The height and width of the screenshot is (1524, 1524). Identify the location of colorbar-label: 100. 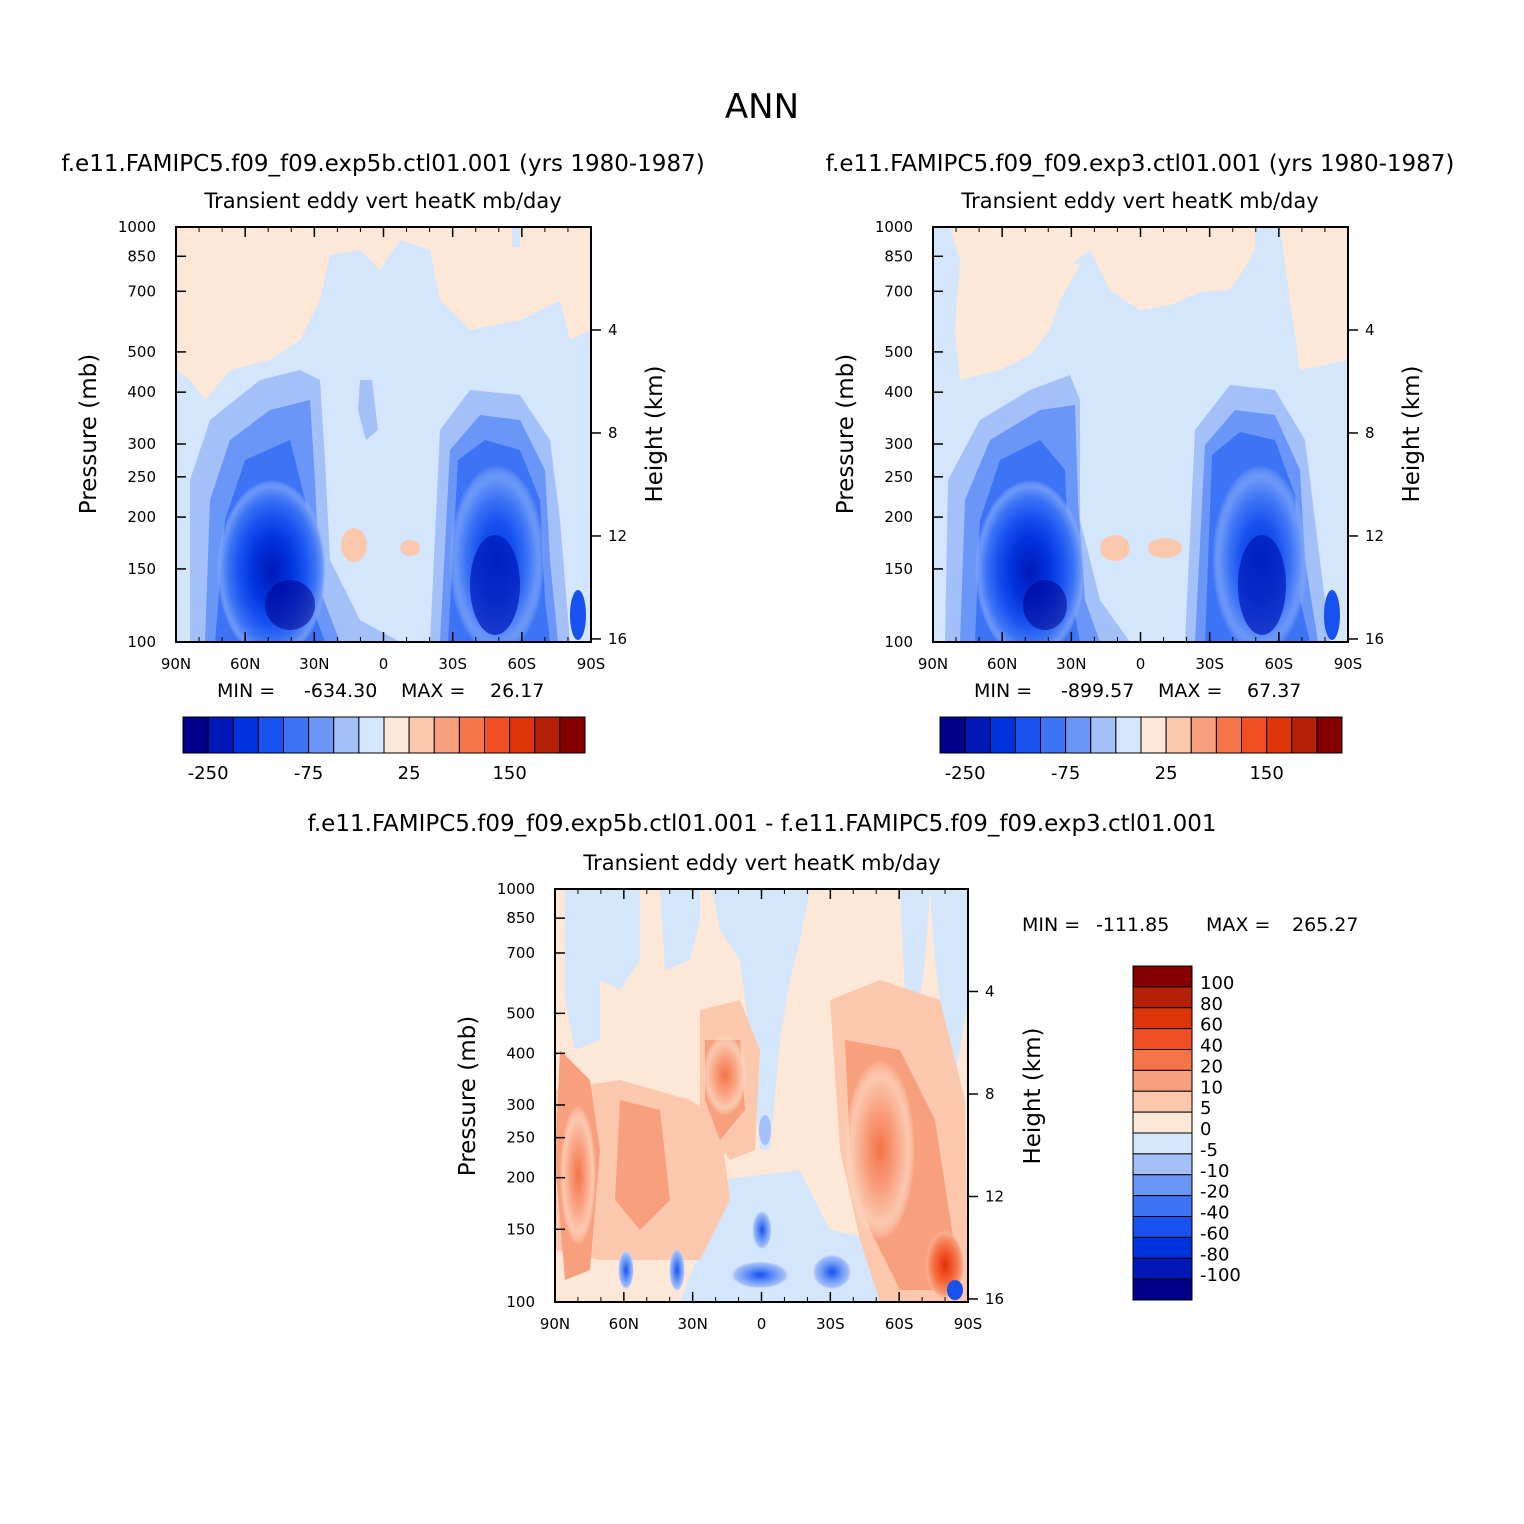
(1217, 983).